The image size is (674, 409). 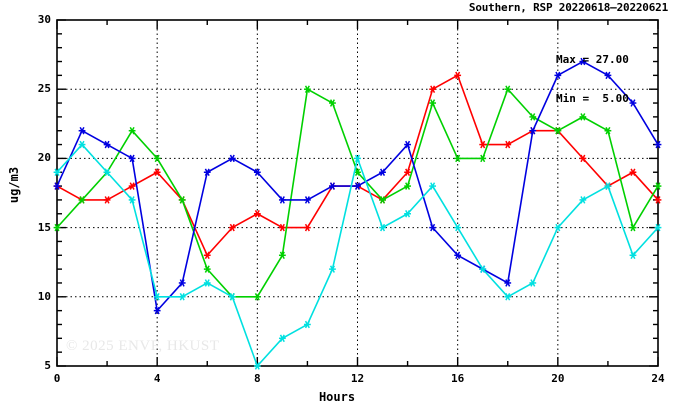 What do you see at coordinates (143, 346) in the screenshot?
I see `watermark: © 2025 ENVF, HKUST` at bounding box center [143, 346].